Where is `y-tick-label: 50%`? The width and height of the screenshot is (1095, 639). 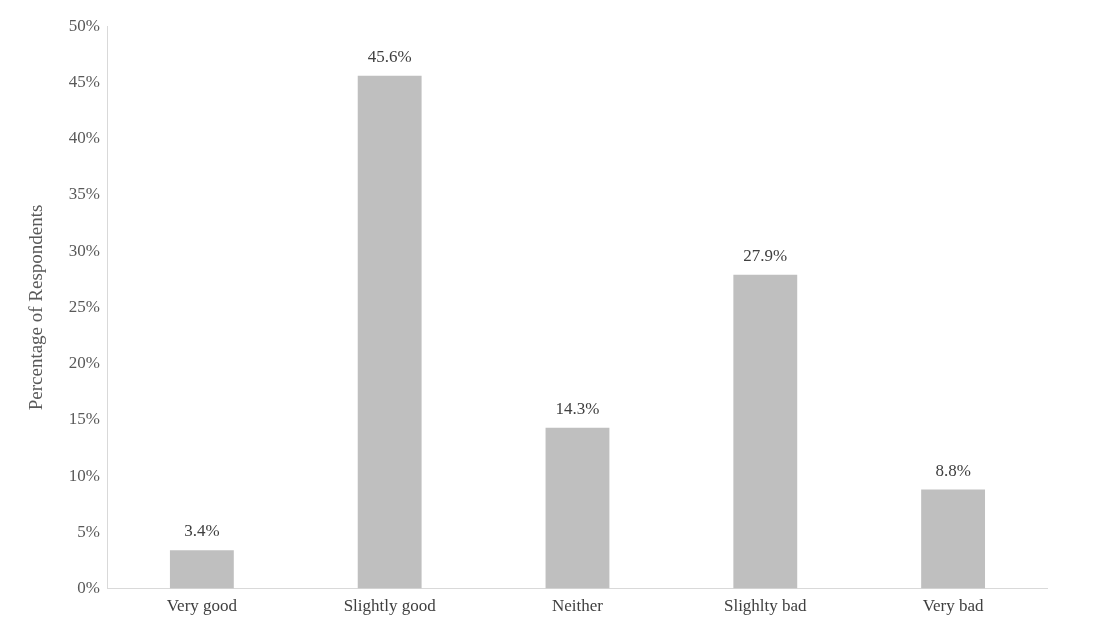
y-tick-label: 50% is located at coordinates (84, 25).